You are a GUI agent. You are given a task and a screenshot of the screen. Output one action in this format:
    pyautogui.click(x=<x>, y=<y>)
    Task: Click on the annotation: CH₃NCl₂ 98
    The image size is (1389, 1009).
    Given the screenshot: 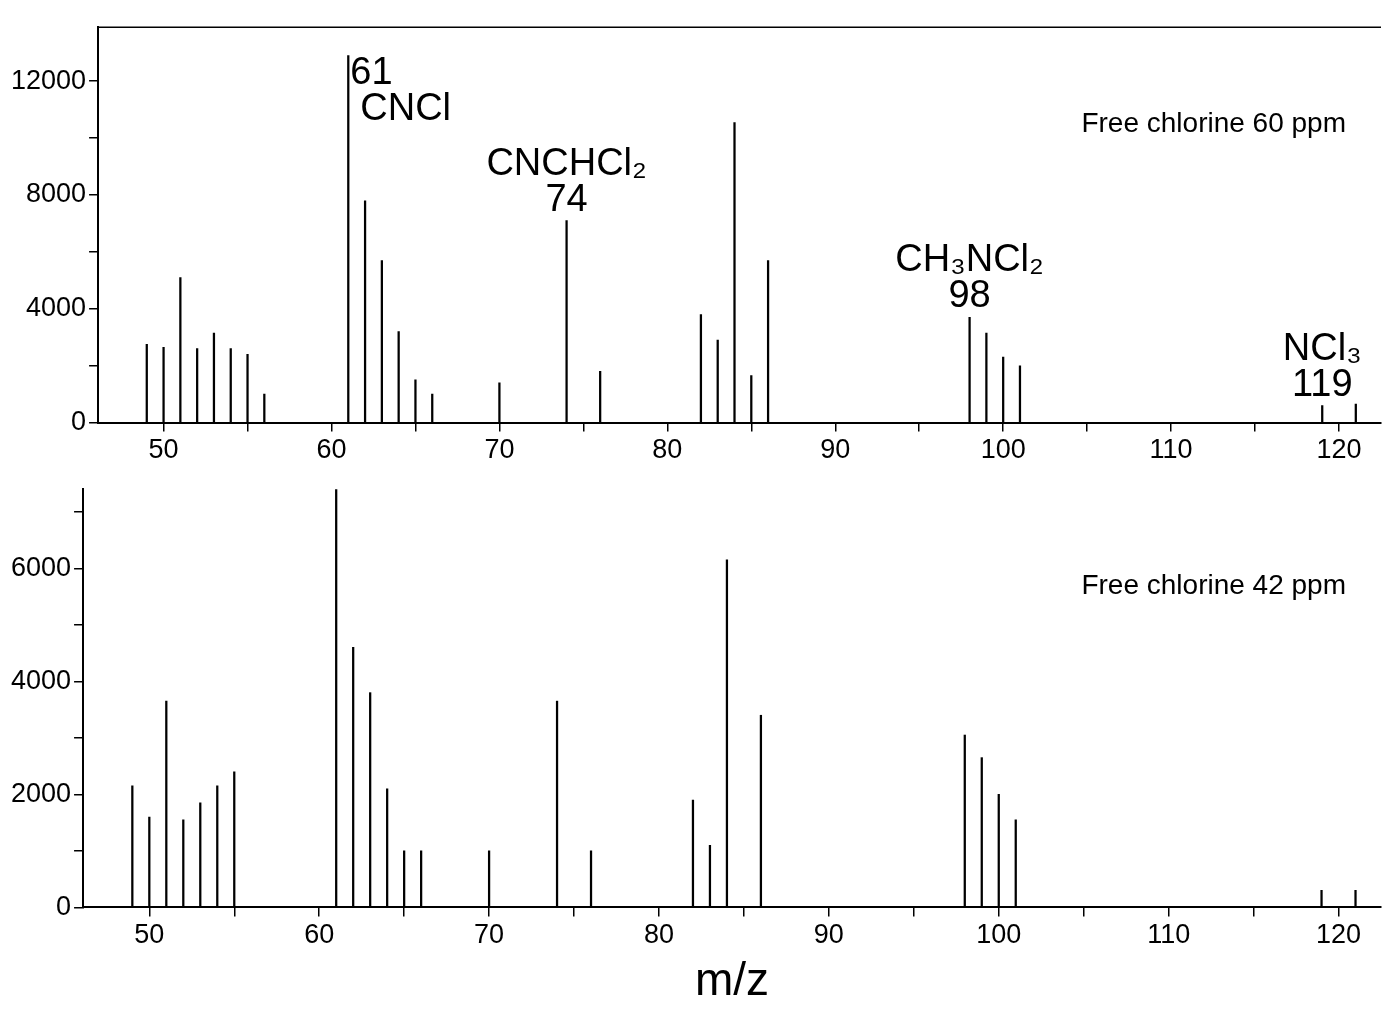 What is the action you would take?
    pyautogui.click(x=969, y=276)
    